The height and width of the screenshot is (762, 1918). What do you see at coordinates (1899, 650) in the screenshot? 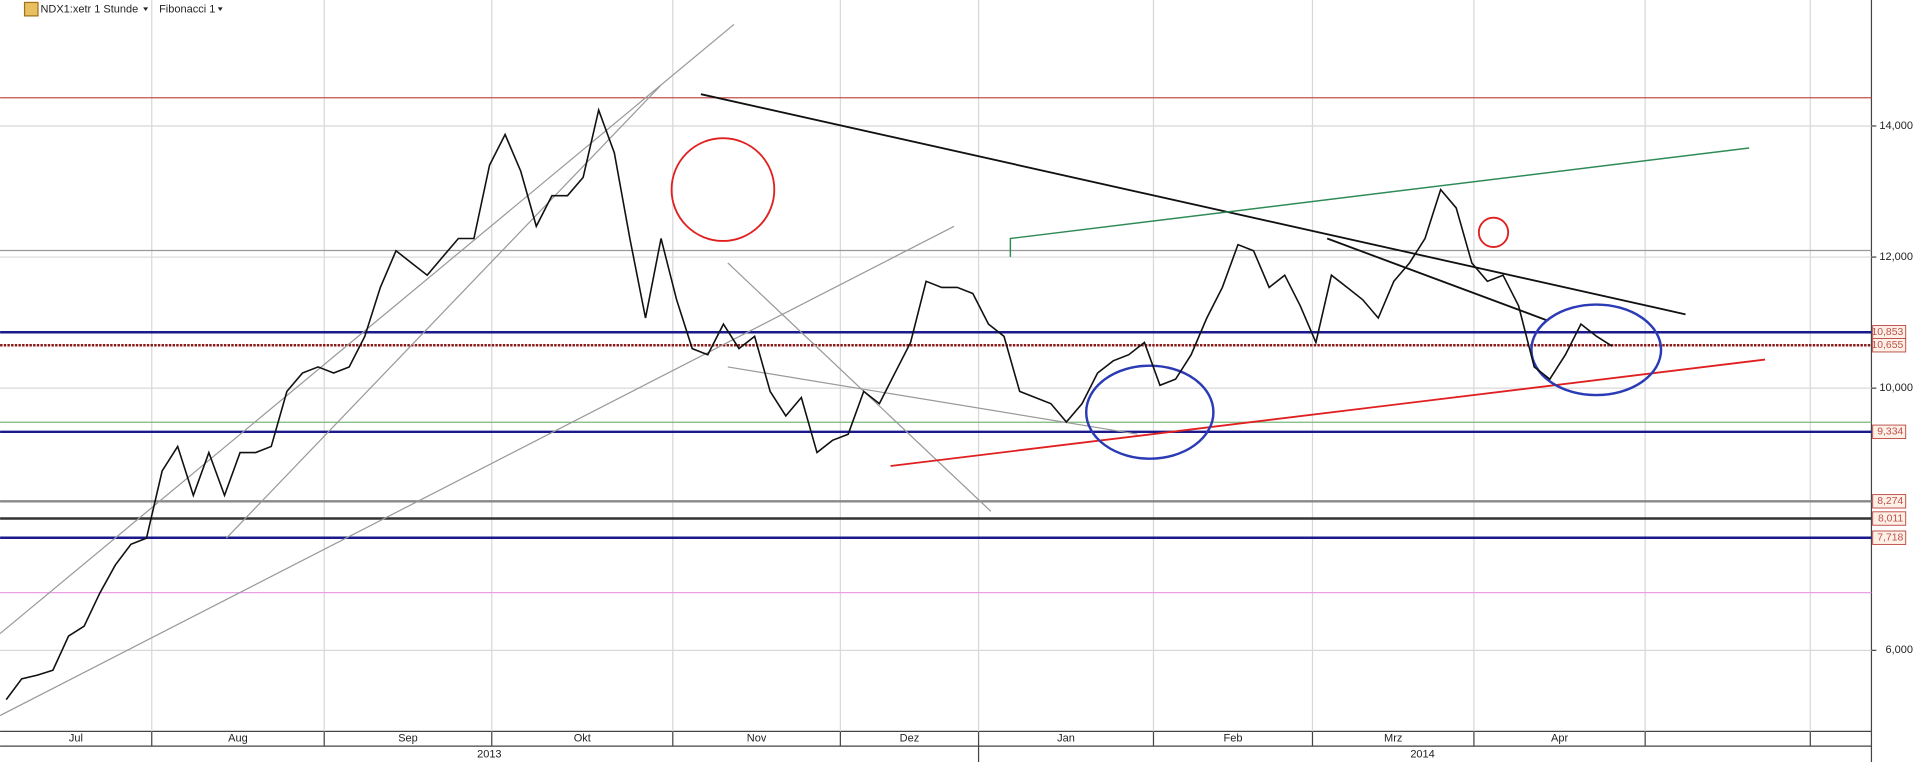
I see `y-tick-label: 6,000` at bounding box center [1899, 650].